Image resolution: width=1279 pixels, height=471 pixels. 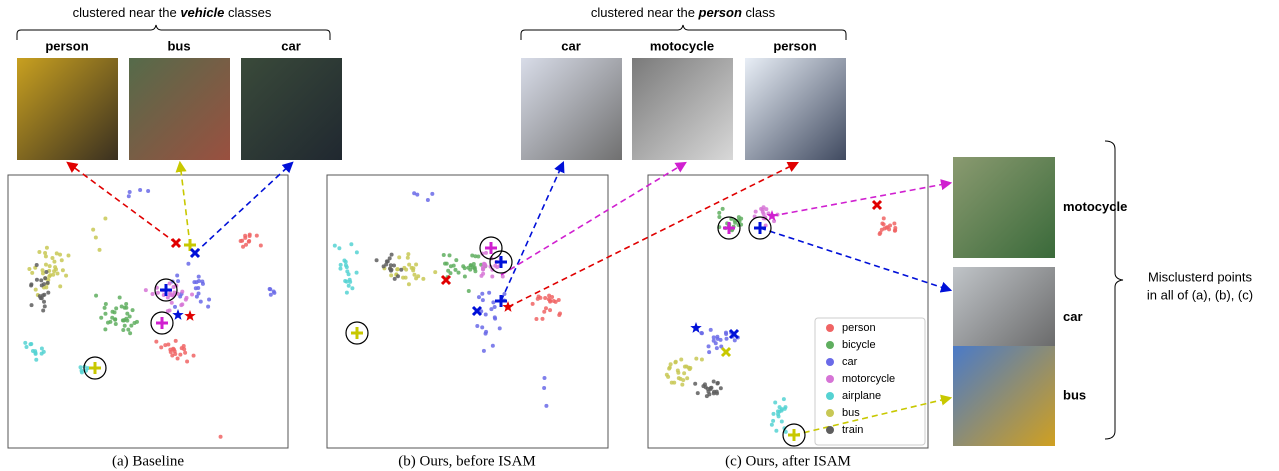 What do you see at coordinates (202, 12) in the screenshot?
I see `header-emphasis: vehicle` at bounding box center [202, 12].